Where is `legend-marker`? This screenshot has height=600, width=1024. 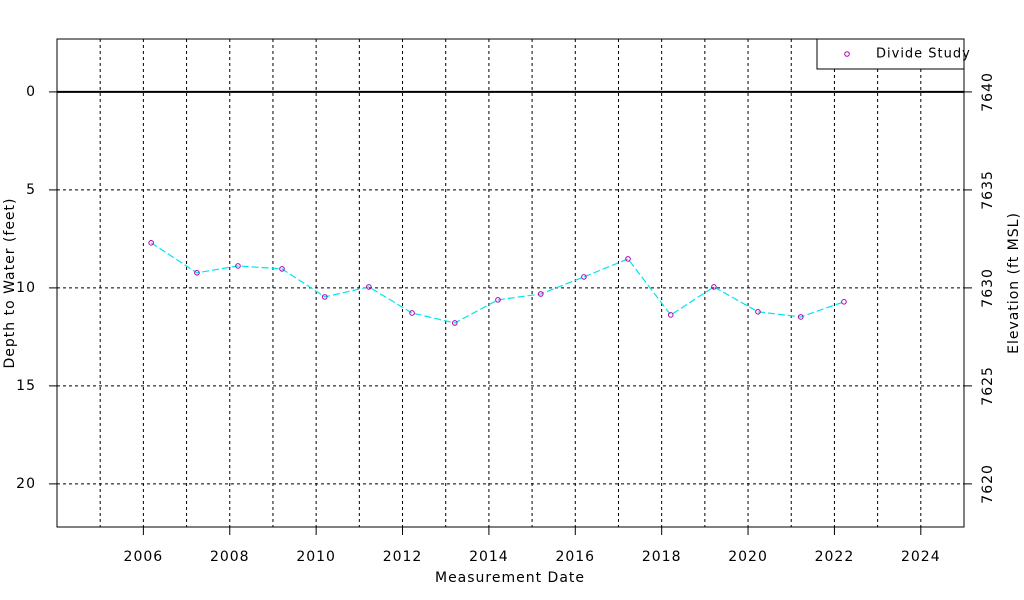
legend-marker is located at coordinates (847, 54).